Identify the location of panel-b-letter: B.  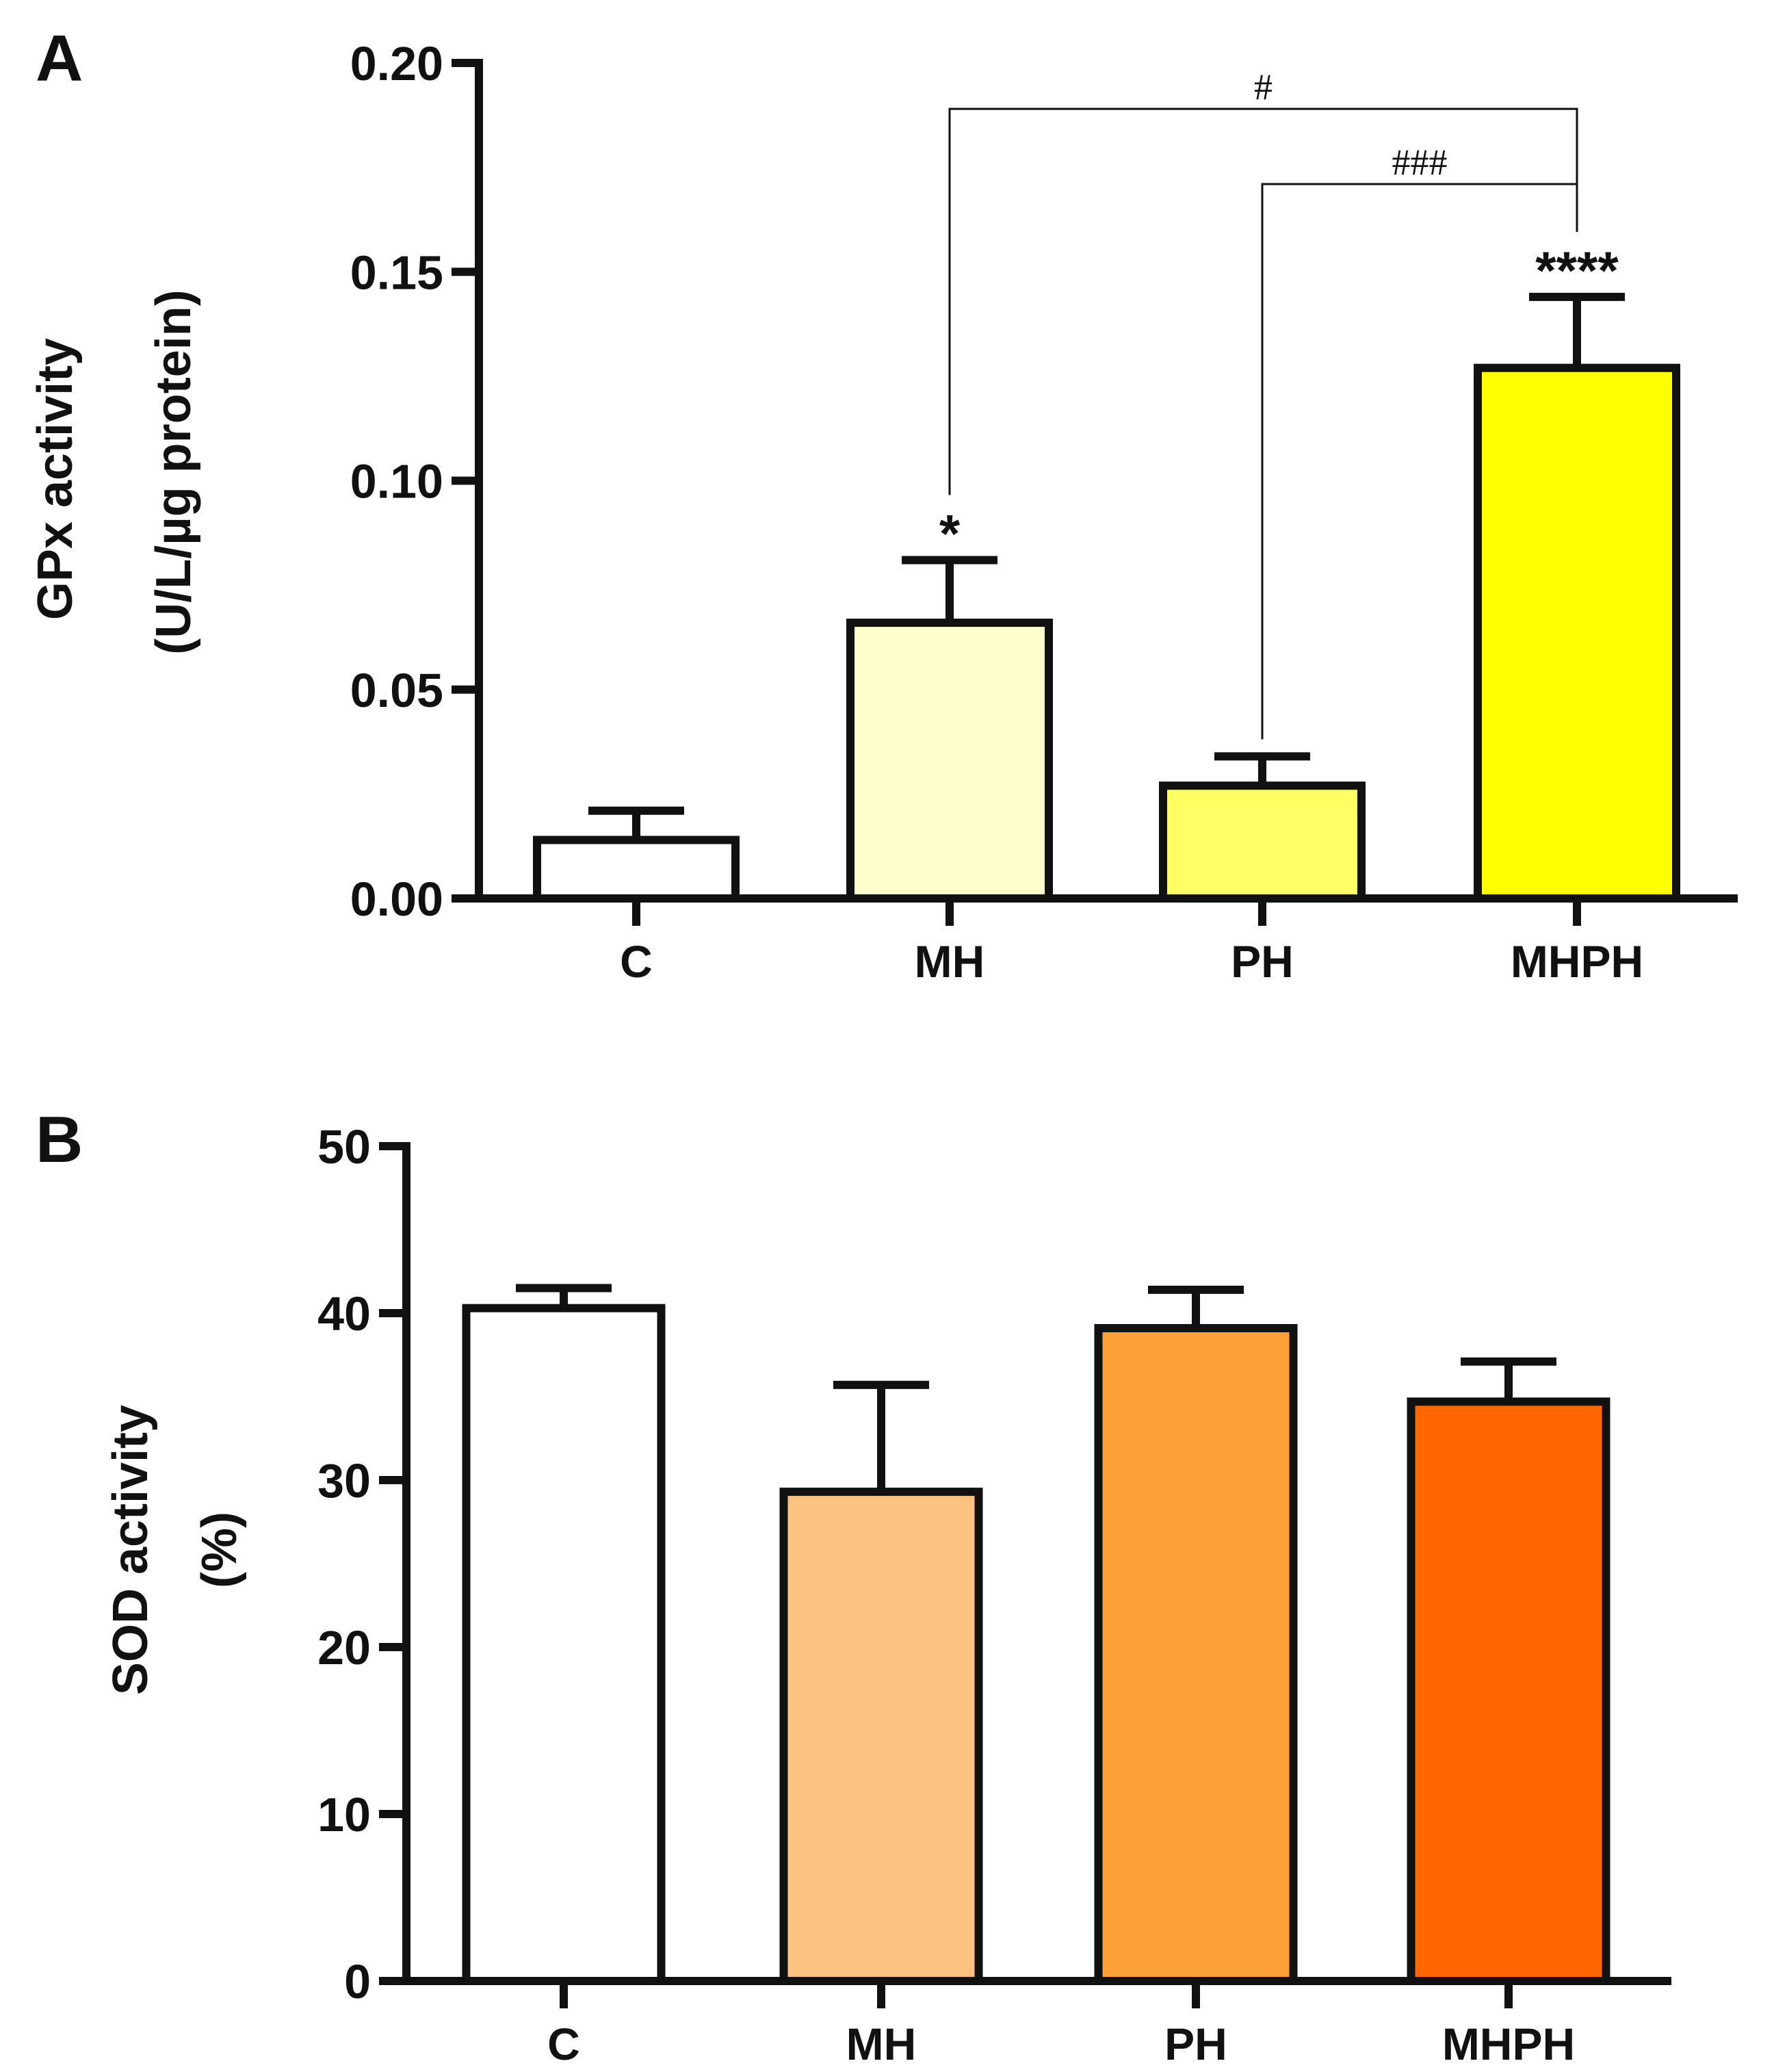
(59, 1139).